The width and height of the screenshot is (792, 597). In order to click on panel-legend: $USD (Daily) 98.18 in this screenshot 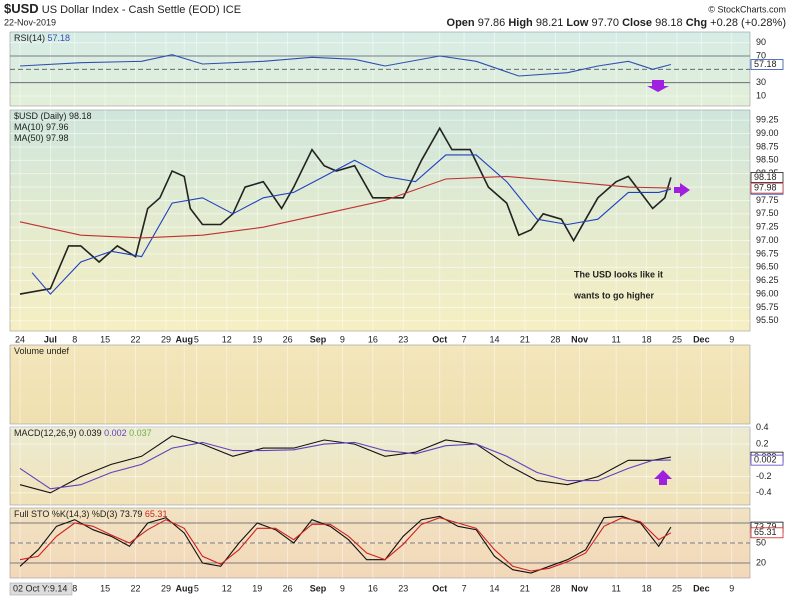, I will do `click(53, 116)`.